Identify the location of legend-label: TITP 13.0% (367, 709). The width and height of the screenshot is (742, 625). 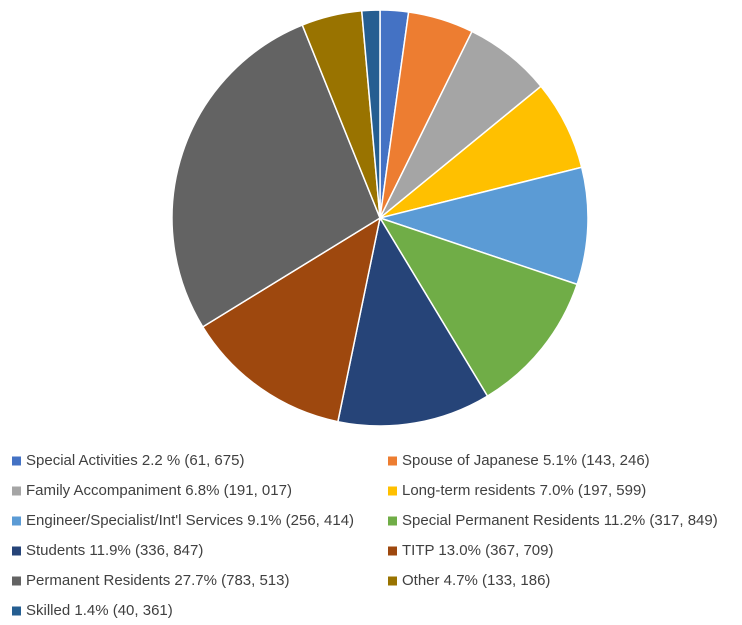
(477, 550).